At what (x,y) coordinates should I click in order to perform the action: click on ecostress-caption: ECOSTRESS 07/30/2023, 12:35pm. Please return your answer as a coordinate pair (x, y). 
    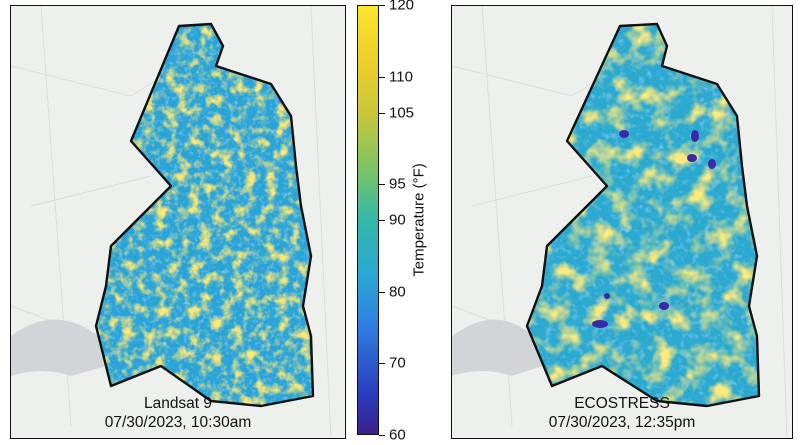
    Looking at the image, I should click on (622, 413).